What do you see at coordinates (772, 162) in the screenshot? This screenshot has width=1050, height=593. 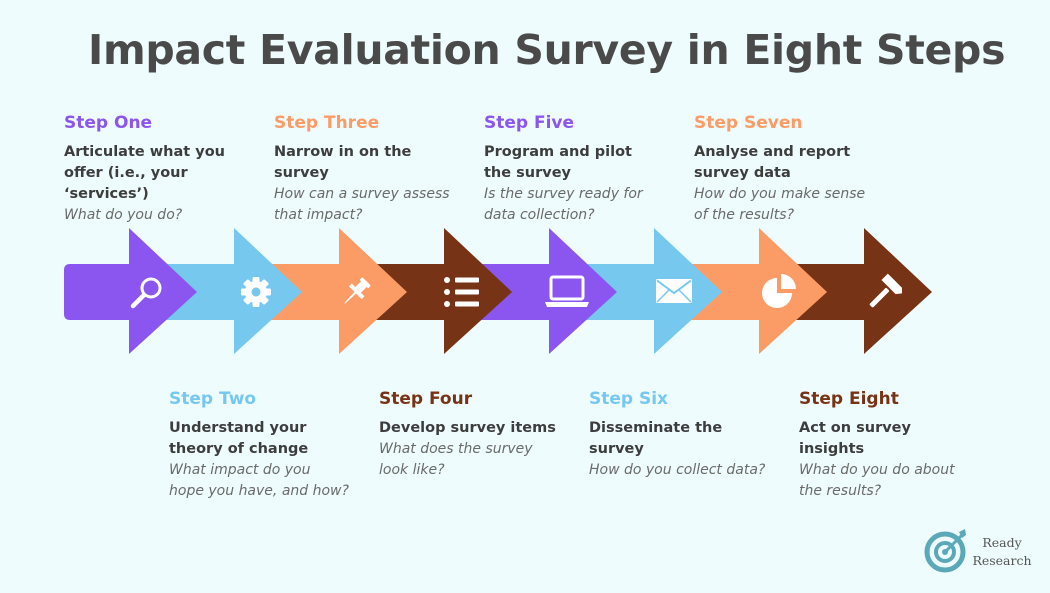 I see `step-heading: Analyse and report survey data` at bounding box center [772, 162].